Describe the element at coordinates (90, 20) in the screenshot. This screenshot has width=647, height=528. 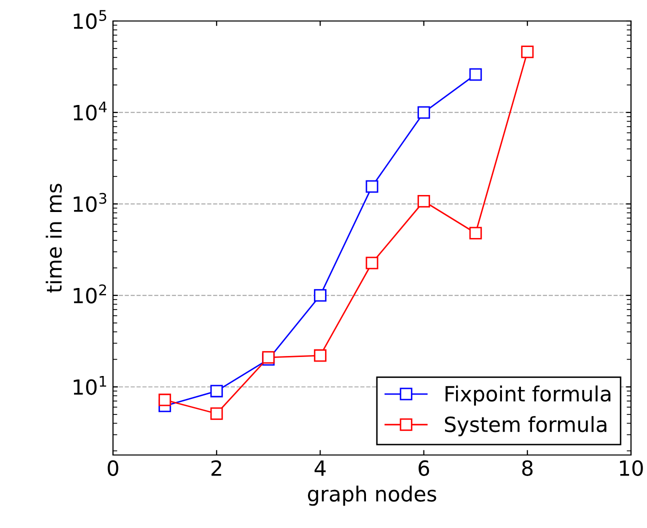
I see `y-tick-label: 10$^{5}$` at that location.